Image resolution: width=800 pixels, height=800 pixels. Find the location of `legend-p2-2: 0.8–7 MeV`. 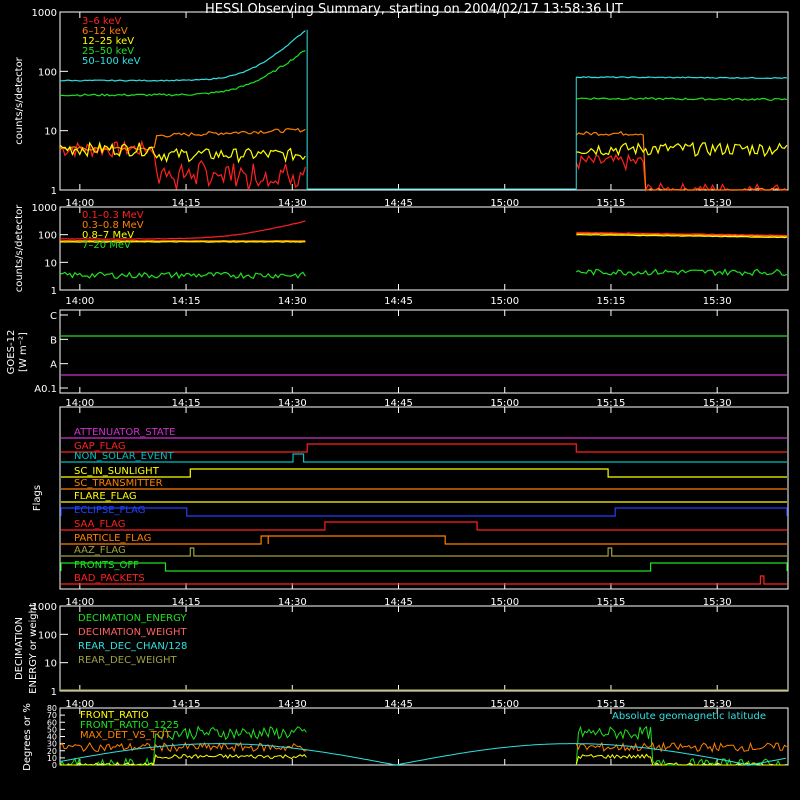

legend-p2-2: 0.8–7 MeV is located at coordinates (108, 235).